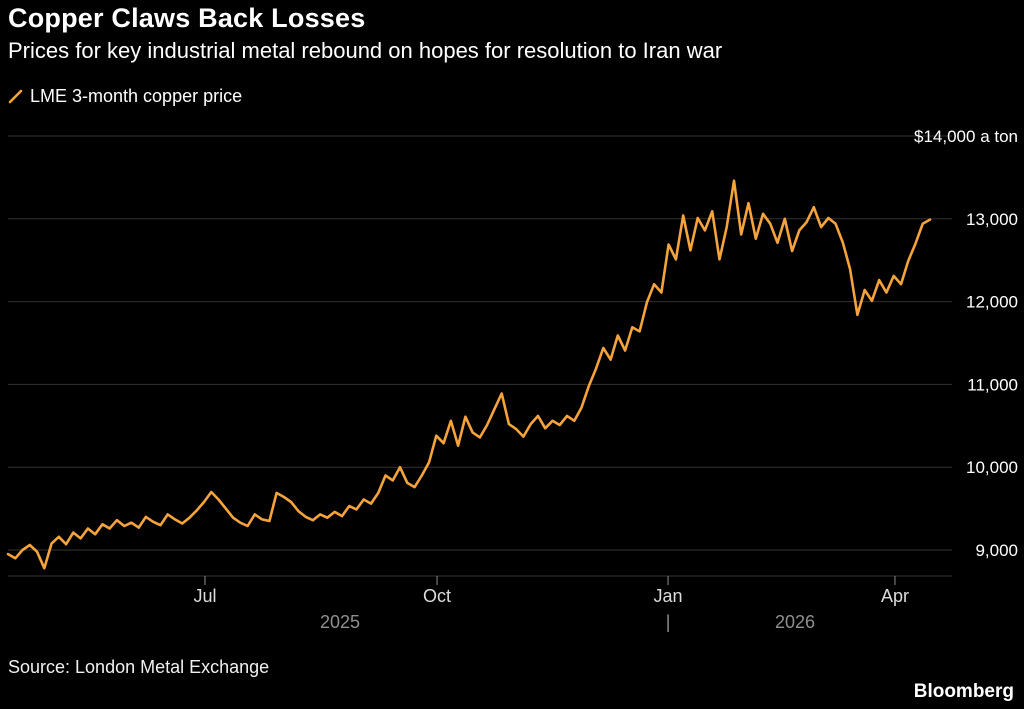 This screenshot has width=1024, height=709. What do you see at coordinates (437, 596) in the screenshot?
I see `x-axis-label: Oct` at bounding box center [437, 596].